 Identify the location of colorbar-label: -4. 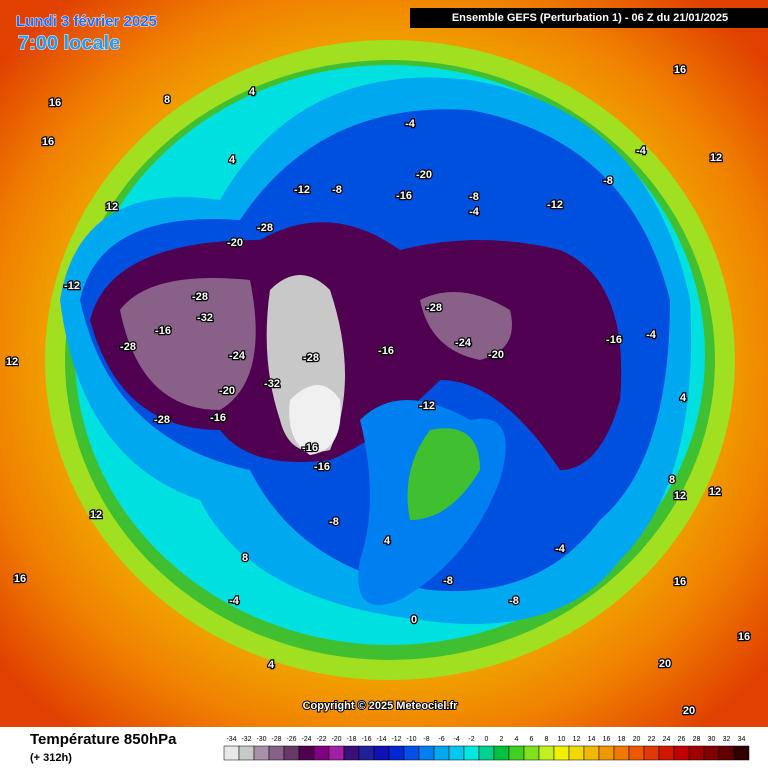
(456, 739).